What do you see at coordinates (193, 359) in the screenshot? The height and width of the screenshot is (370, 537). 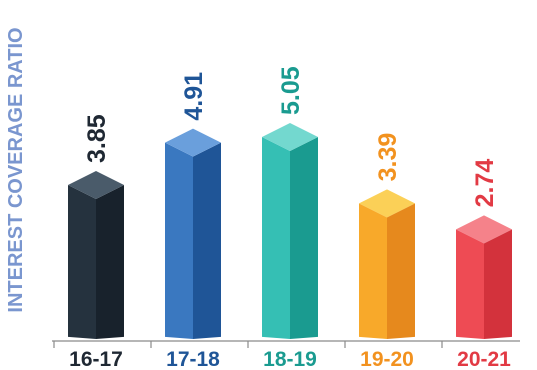 I see `x-axis-tick-label: 17-18` at bounding box center [193, 359].